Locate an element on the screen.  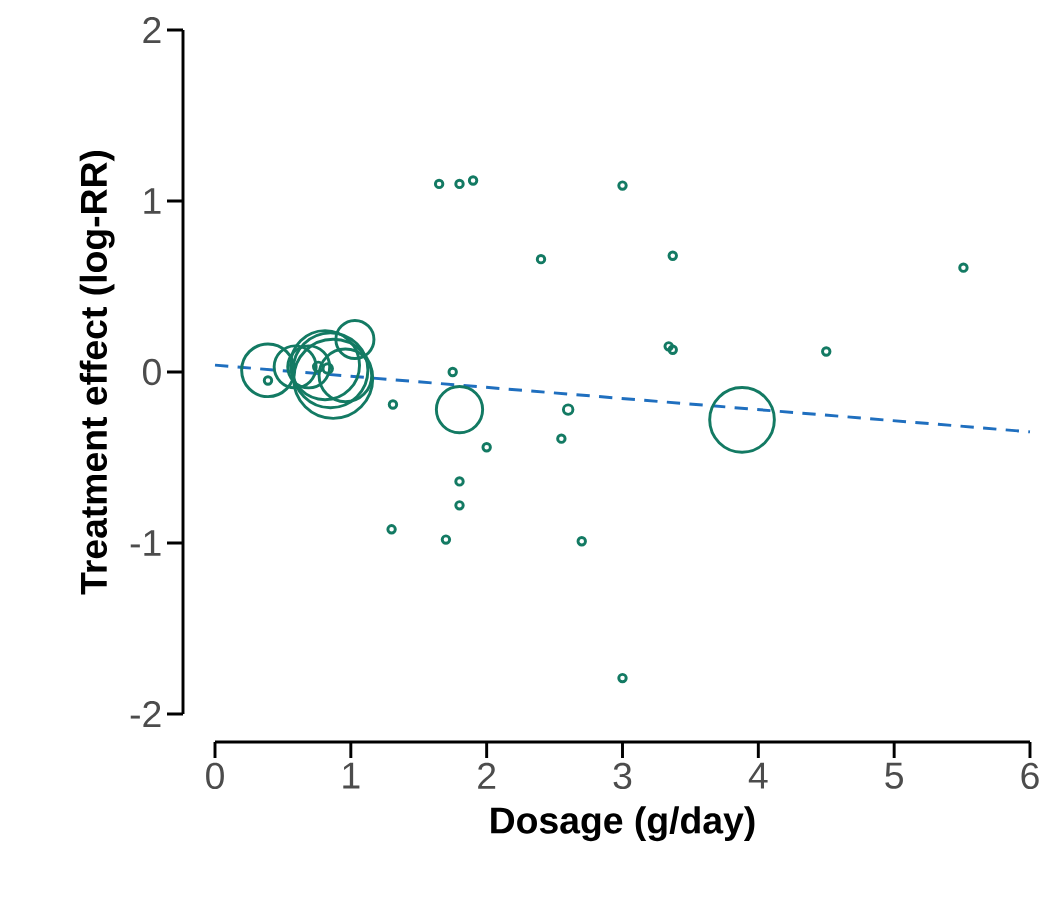
x-tick-label: 3 is located at coordinates (622, 776).